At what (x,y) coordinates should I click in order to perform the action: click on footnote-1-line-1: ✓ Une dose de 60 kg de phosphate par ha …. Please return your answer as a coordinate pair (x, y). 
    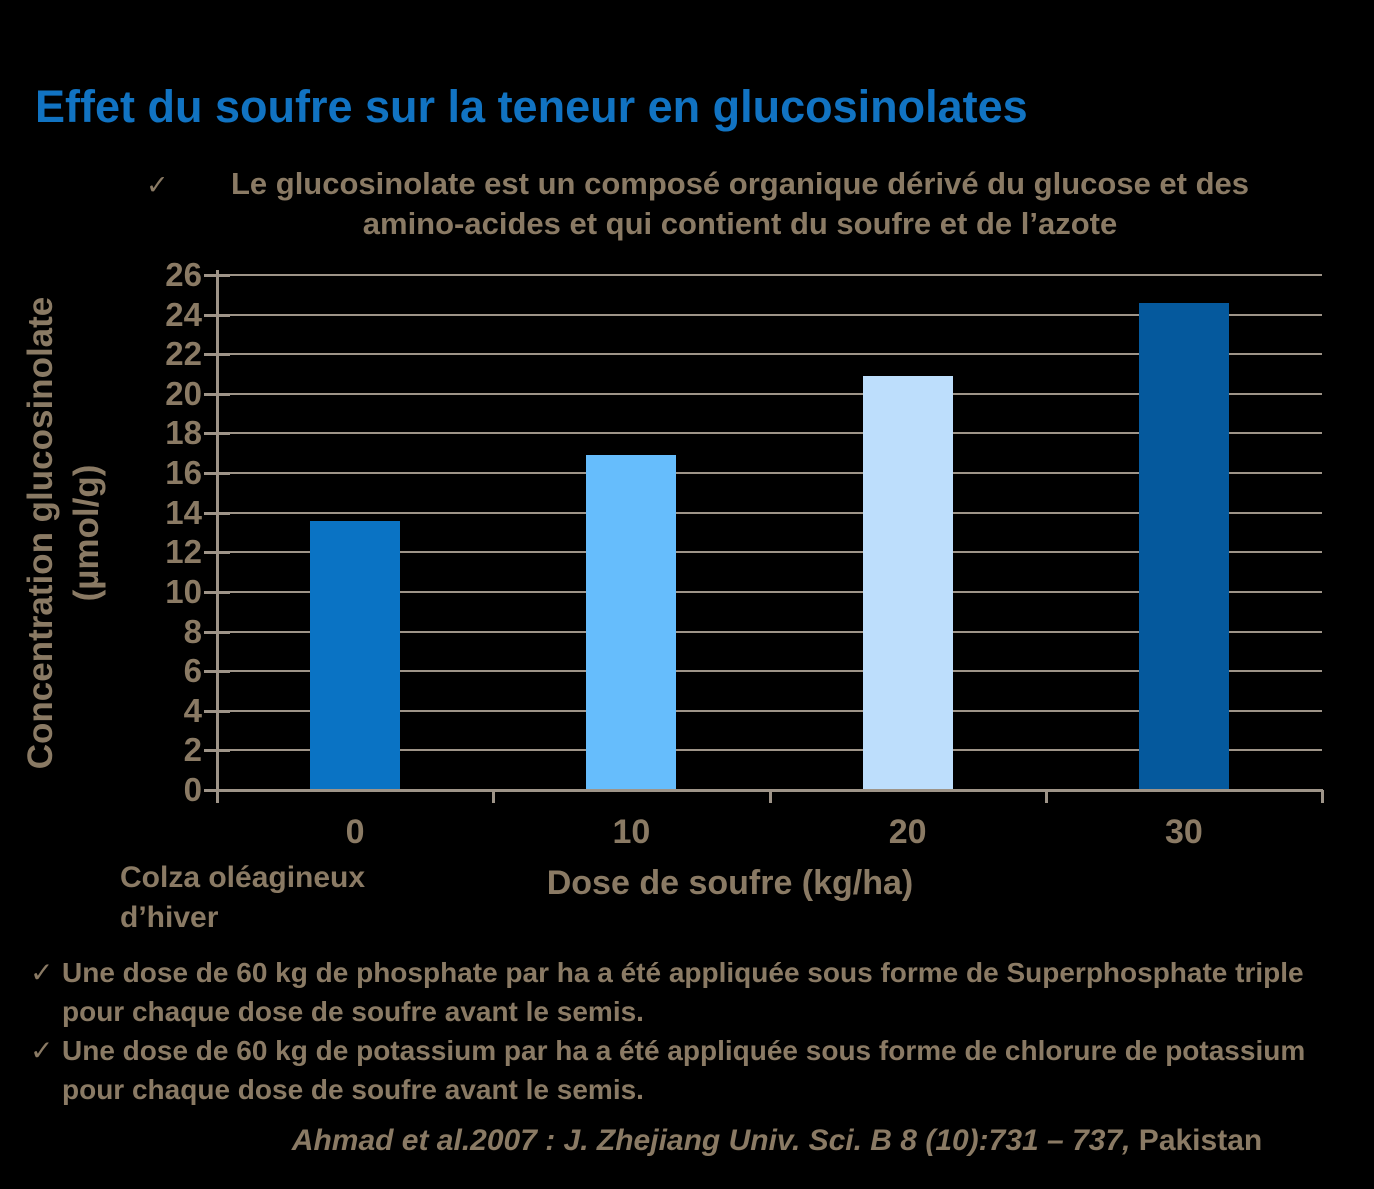
    Looking at the image, I should click on (702, 972).